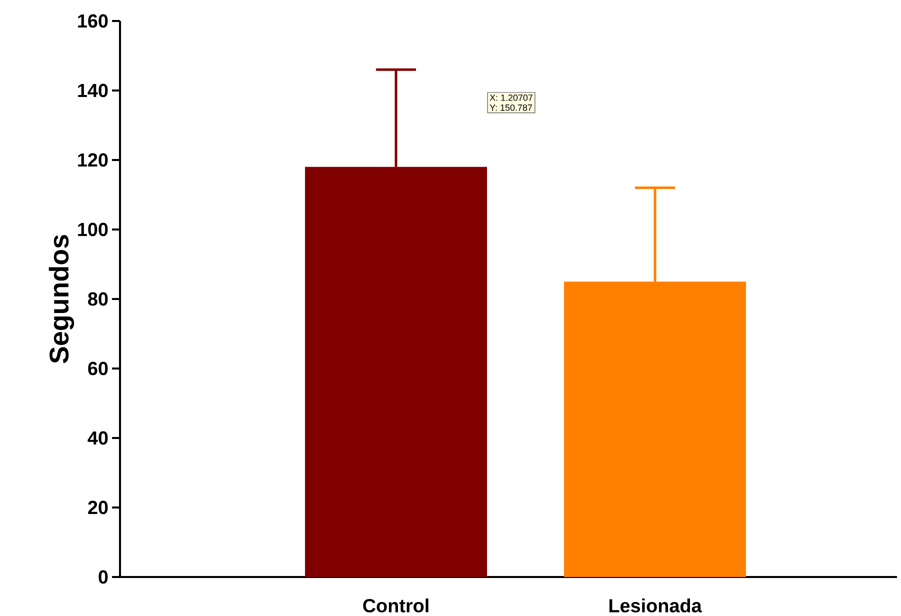  What do you see at coordinates (93, 160) in the screenshot?
I see `y-tick-label: 120` at bounding box center [93, 160].